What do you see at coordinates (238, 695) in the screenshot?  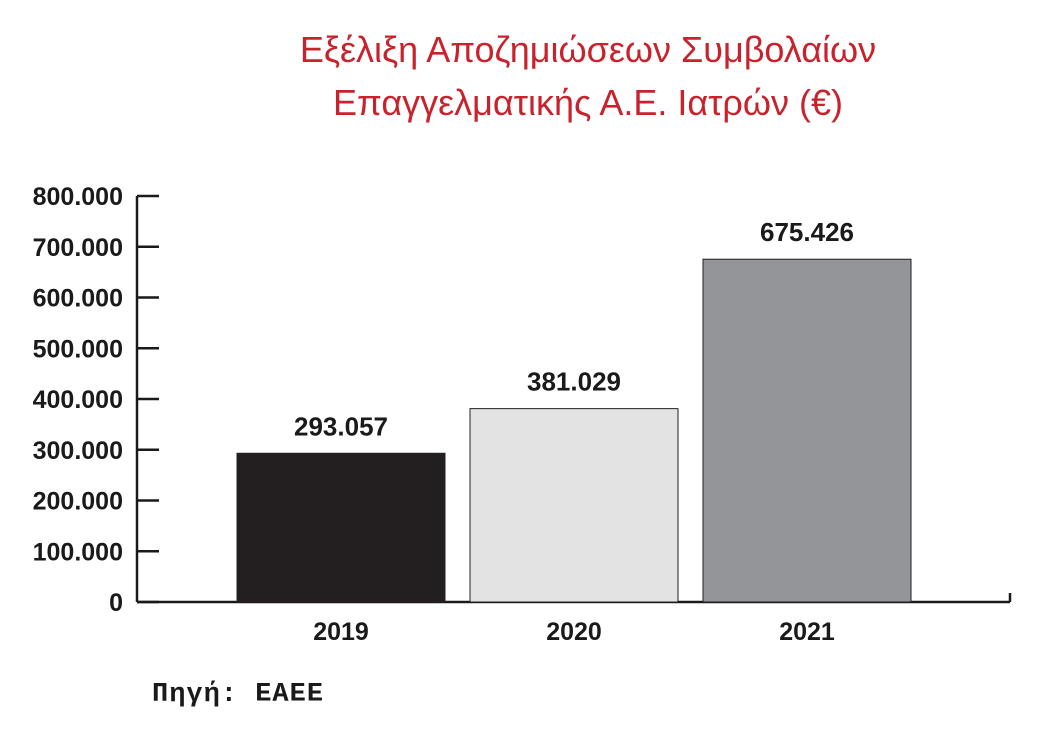 I see `source-note: Πηγή: ΕΑΕΕ` at bounding box center [238, 695].